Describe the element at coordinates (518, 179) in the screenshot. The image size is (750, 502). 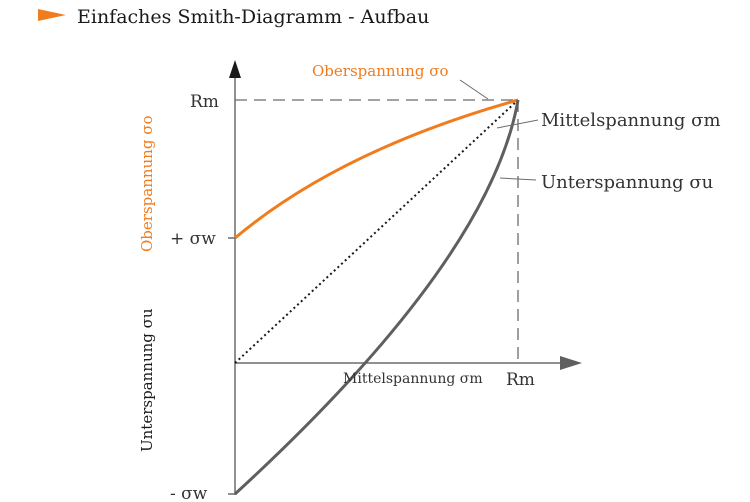
I see `unterspannung-callout-leader` at that location.